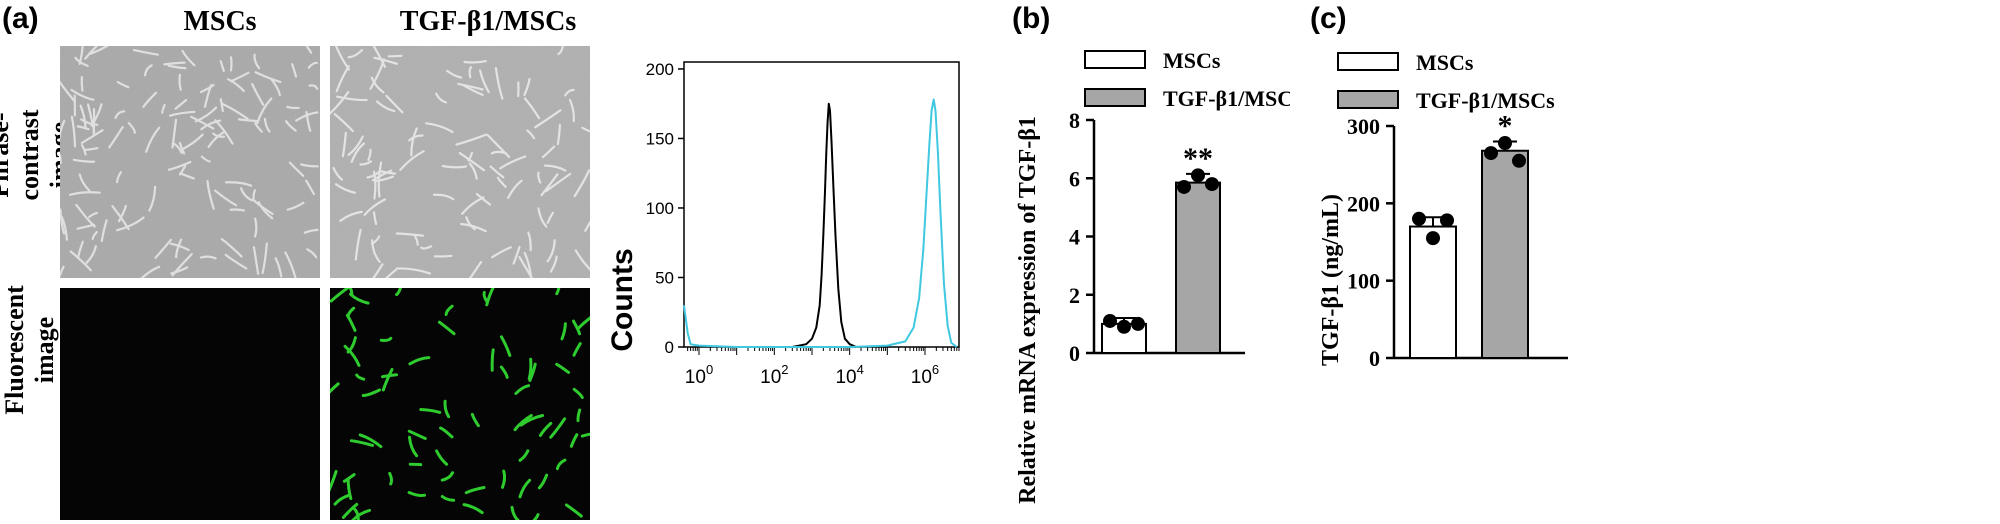 Image resolution: width=2000 pixels, height=524 pixels. Describe the element at coordinates (1074, 295) in the screenshot. I see `ytick-label: 2` at that location.